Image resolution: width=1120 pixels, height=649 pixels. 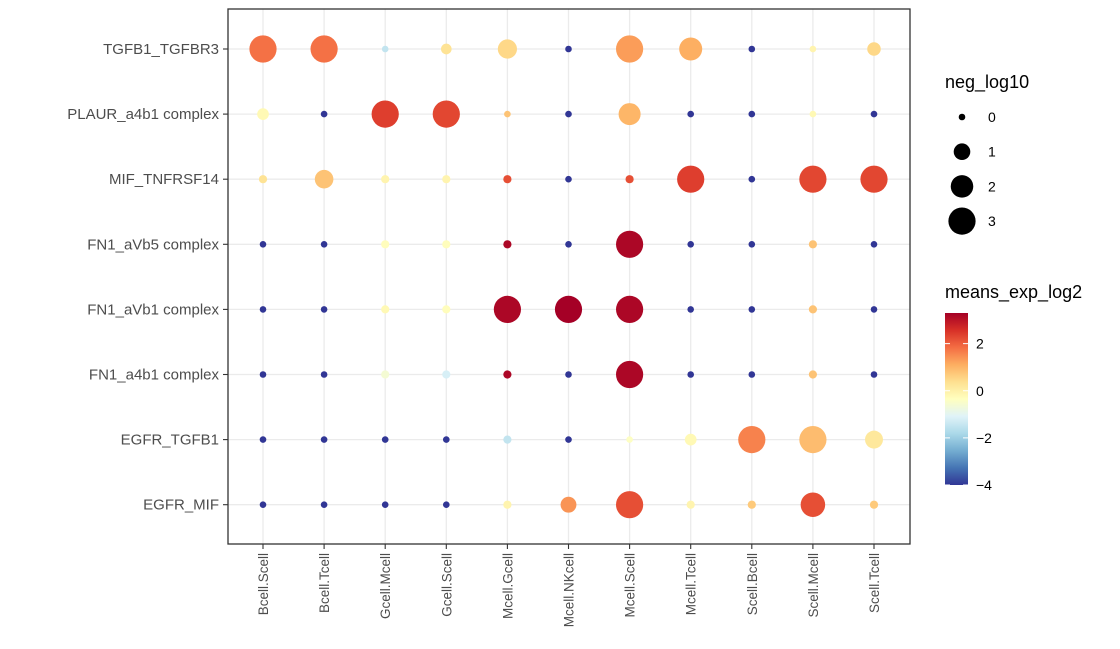 I want to click on x-tick-label: Scell.Bcell, so click(x=752, y=584).